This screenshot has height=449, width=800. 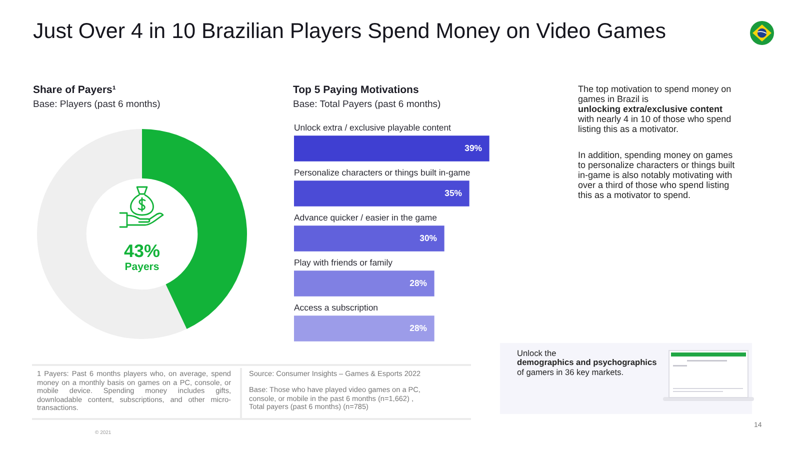 I want to click on chart-title: Top 5 Paying Motivations, so click(x=356, y=90).